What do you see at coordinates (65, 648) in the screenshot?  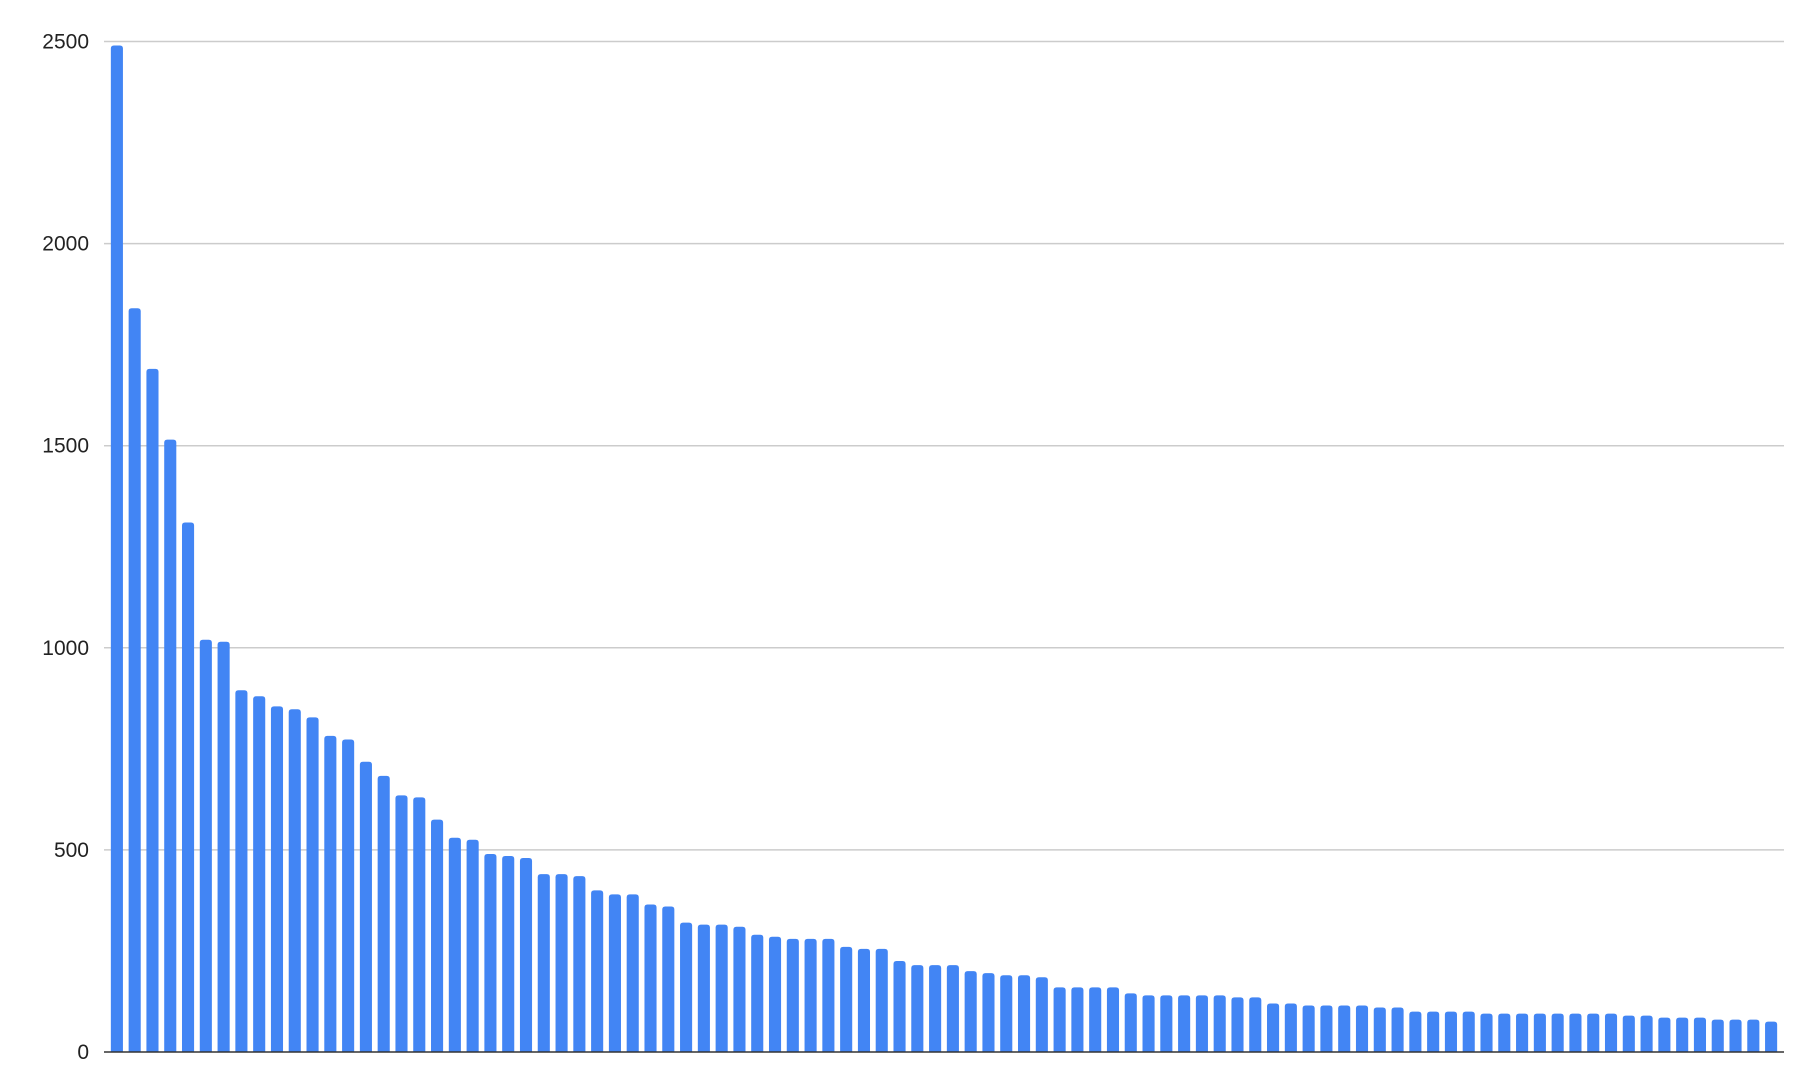 I see `y-tick-label: 1000` at bounding box center [65, 648].